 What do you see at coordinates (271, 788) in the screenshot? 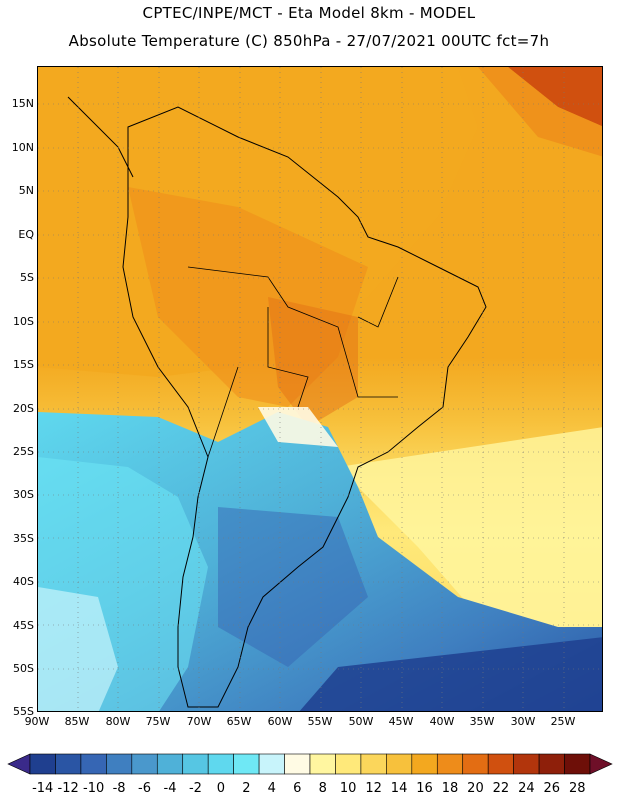
I see `colorbar-tick-label: 4` at bounding box center [271, 788].